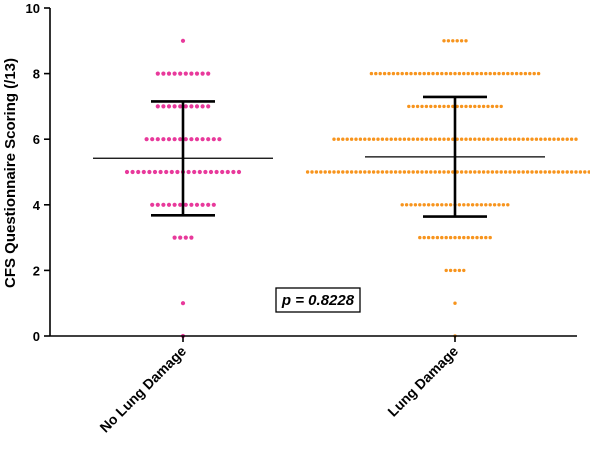 The height and width of the screenshot is (457, 590). I want to click on x-tick-label: No Lung Damage, so click(142, 389).